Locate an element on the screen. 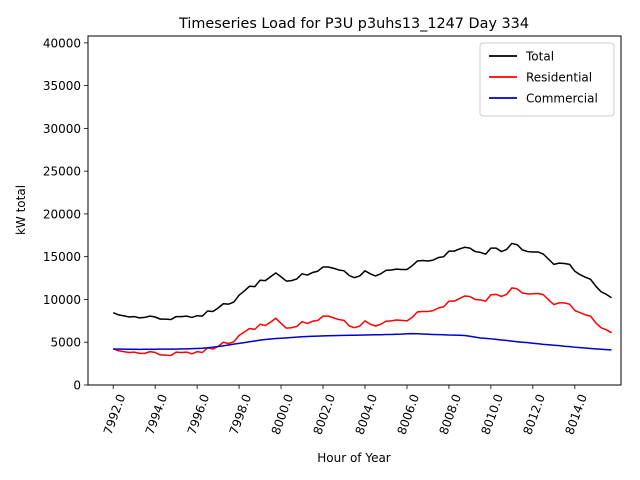 The image size is (640, 480). y-tick-label: 40000 is located at coordinates (62, 43).